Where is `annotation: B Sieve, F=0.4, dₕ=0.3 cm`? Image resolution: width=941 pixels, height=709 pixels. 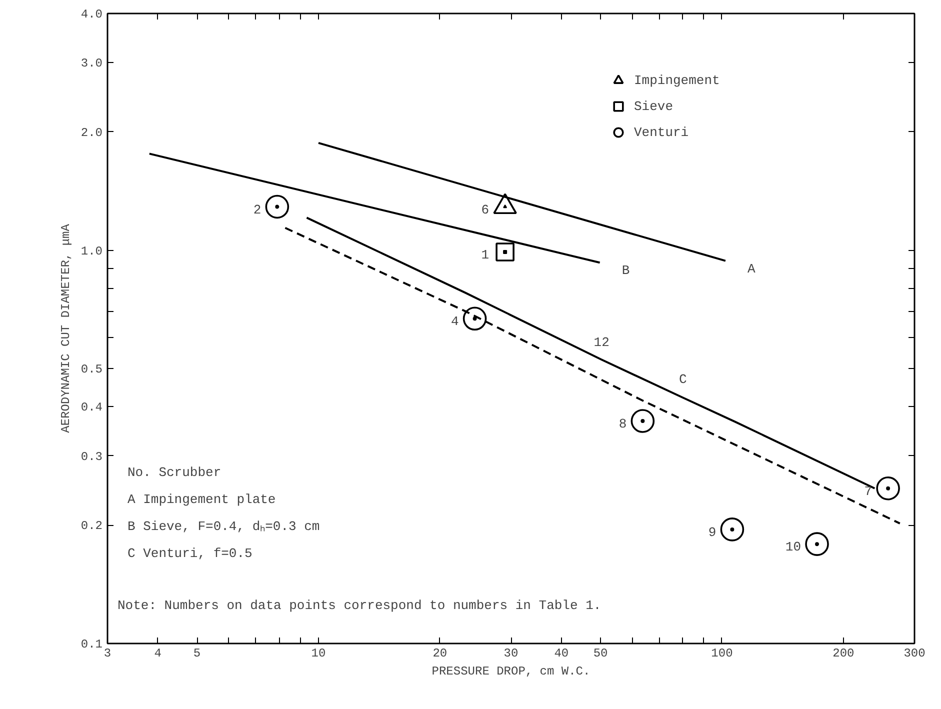 annotation: B Sieve, F=0.4, dₕ=0.3 cm is located at coordinates (224, 526).